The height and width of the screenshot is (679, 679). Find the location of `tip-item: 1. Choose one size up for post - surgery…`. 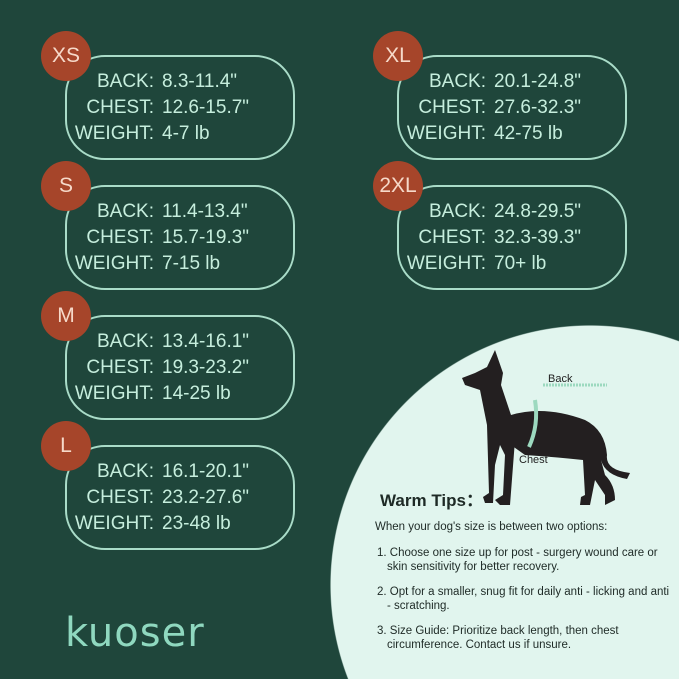

tip-item: 1. Choose one size up for post - surgery… is located at coordinates (517, 560).